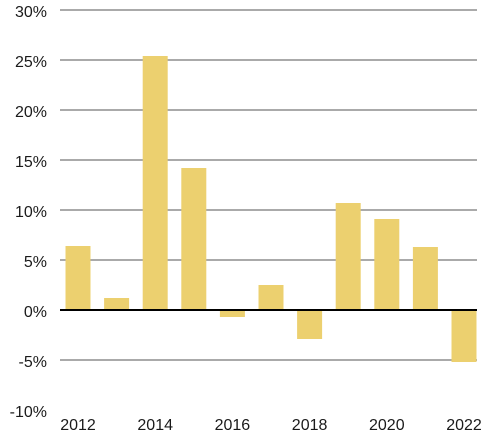 This screenshot has height=437, width=500. I want to click on x-tick-label: 2020, so click(387, 425).